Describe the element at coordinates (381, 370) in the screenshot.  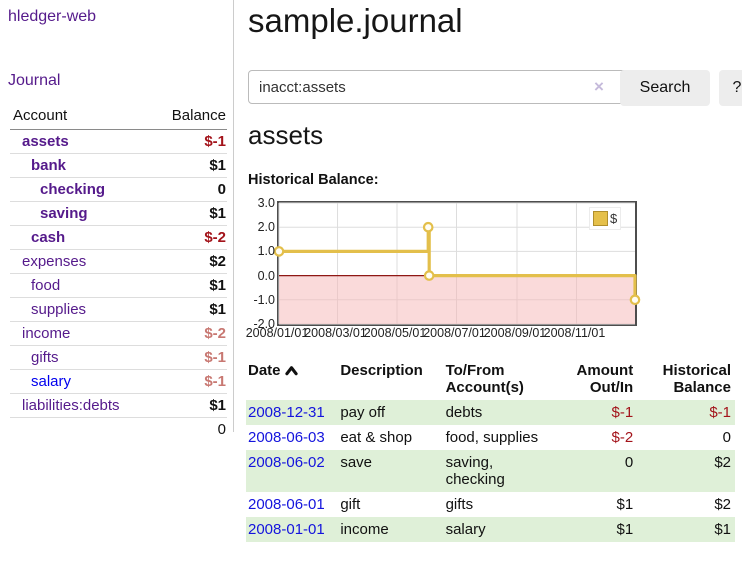
I see `header-description: Description` at that location.